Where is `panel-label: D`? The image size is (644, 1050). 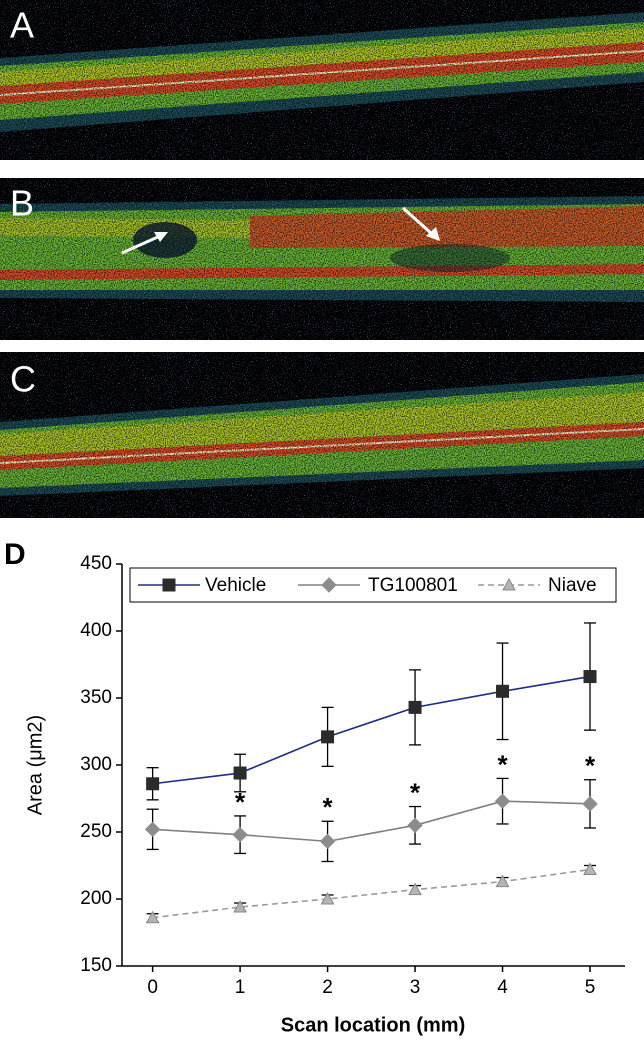 panel-label: D is located at coordinates (15, 554).